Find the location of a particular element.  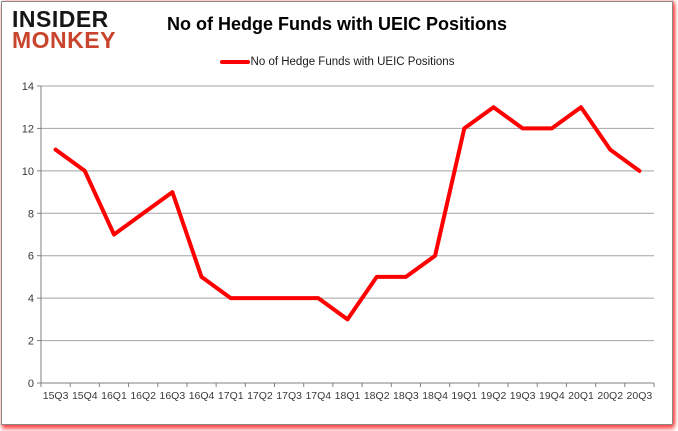

x-tick-label: 16Q2 is located at coordinates (143, 396).